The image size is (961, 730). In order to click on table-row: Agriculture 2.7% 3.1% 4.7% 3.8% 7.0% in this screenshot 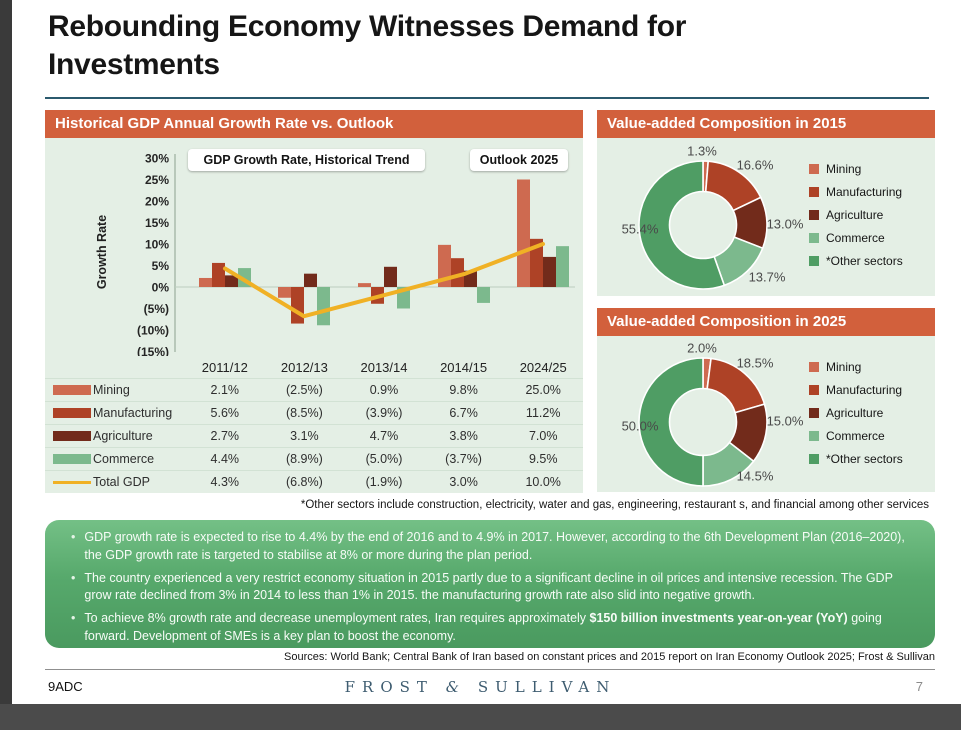, I will do `click(314, 436)`.